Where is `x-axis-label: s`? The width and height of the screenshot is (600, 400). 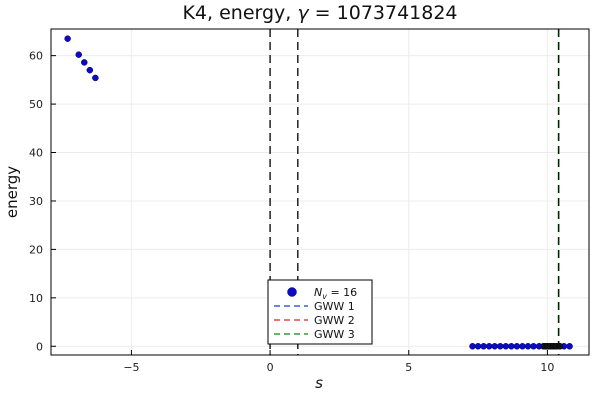 x-axis-label: s is located at coordinates (319, 383).